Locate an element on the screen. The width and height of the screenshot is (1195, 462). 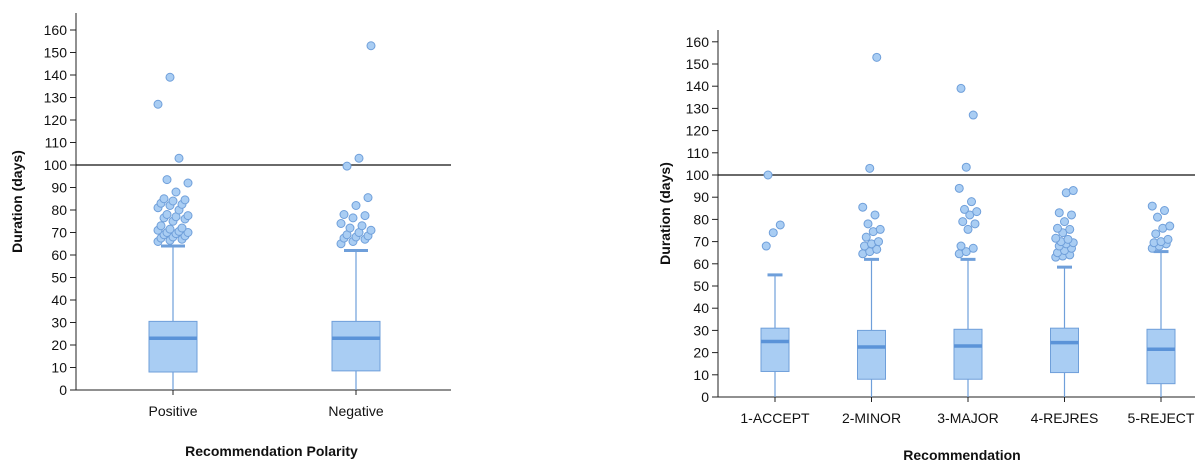
x-tick-label: Positive is located at coordinates (172, 411).